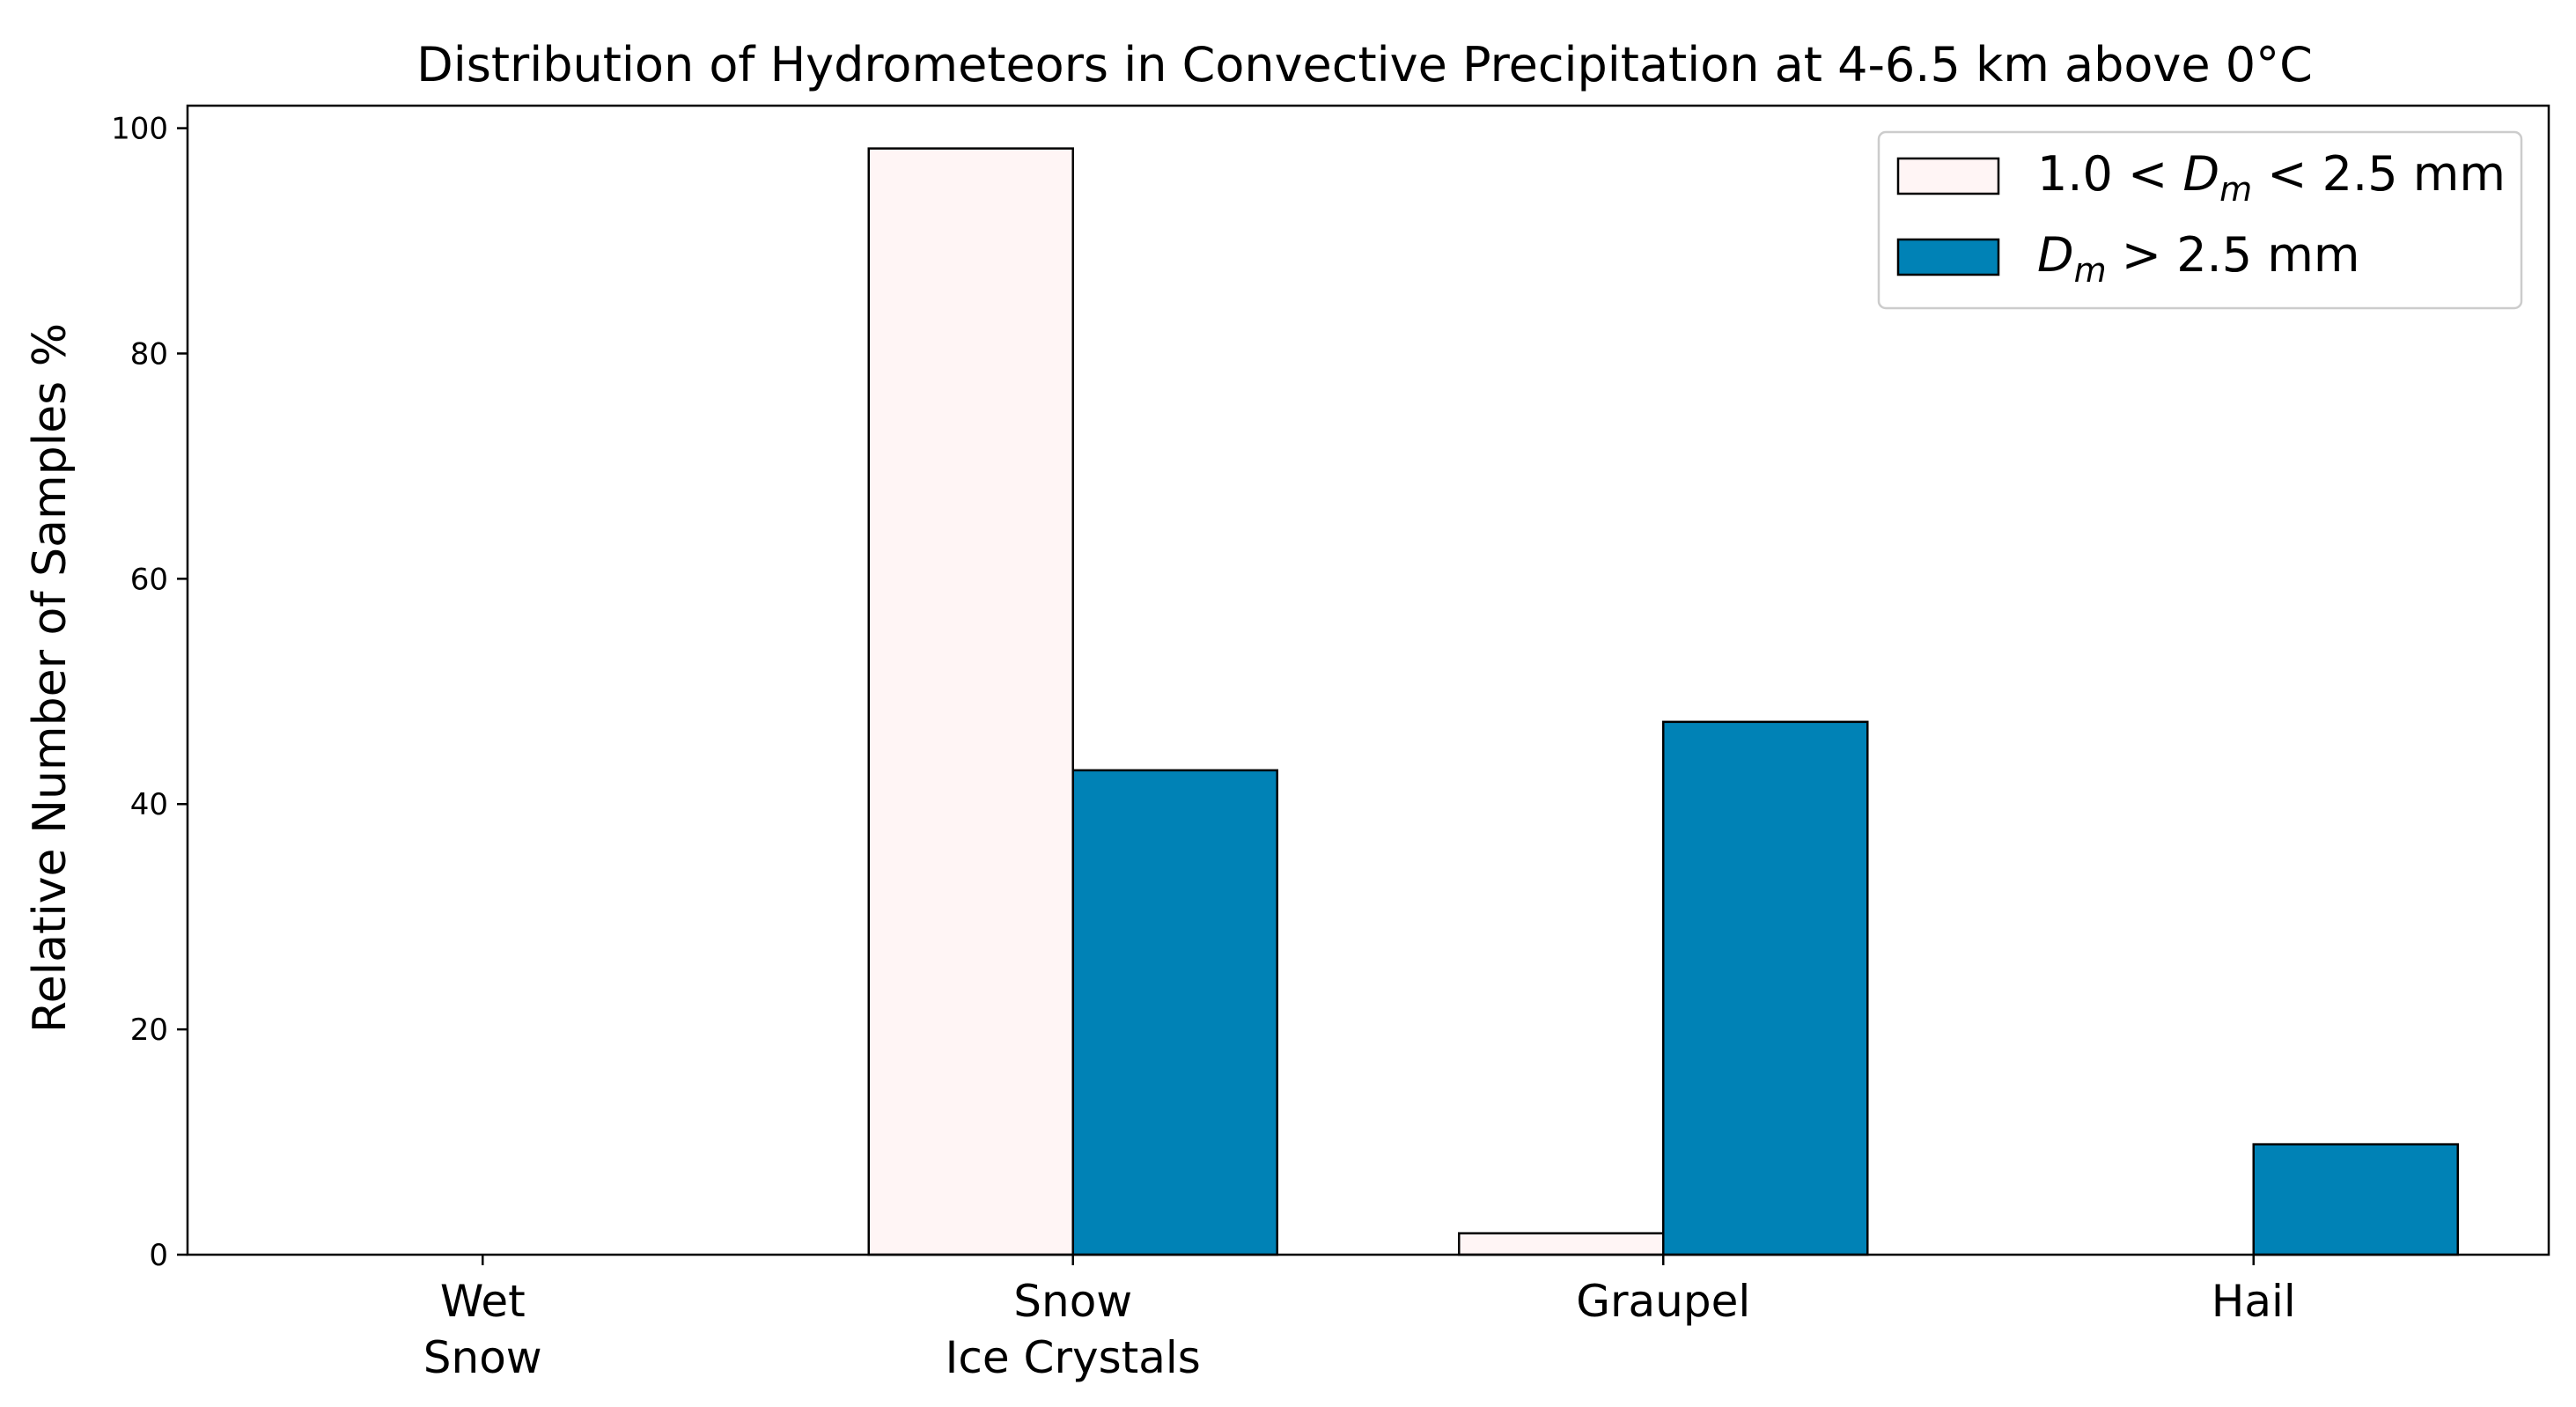 This screenshot has height=1407, width=2576. What do you see at coordinates (2254, 1301) in the screenshot?
I see `x-tick-label-3: Hail` at bounding box center [2254, 1301].